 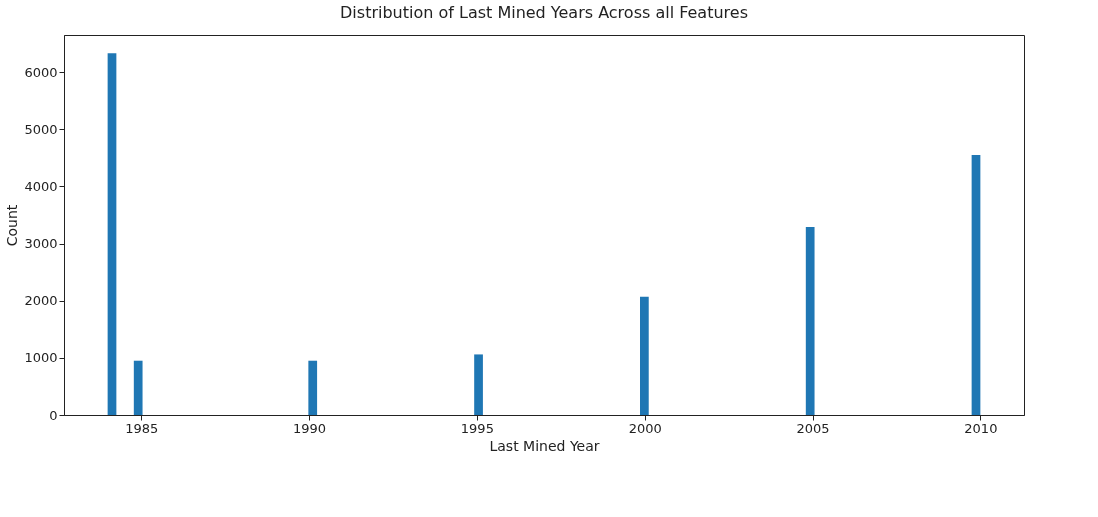 I want to click on y-tick-label: 1000, so click(x=41, y=358).